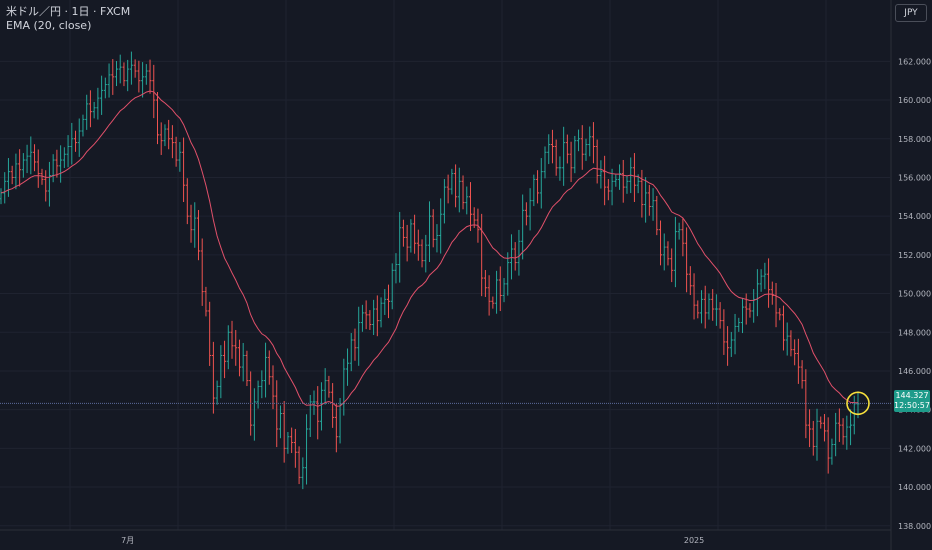  I want to click on chart-legend: 米ドル／円 · 1日 · FXCM EMA (20, close), so click(68, 19).